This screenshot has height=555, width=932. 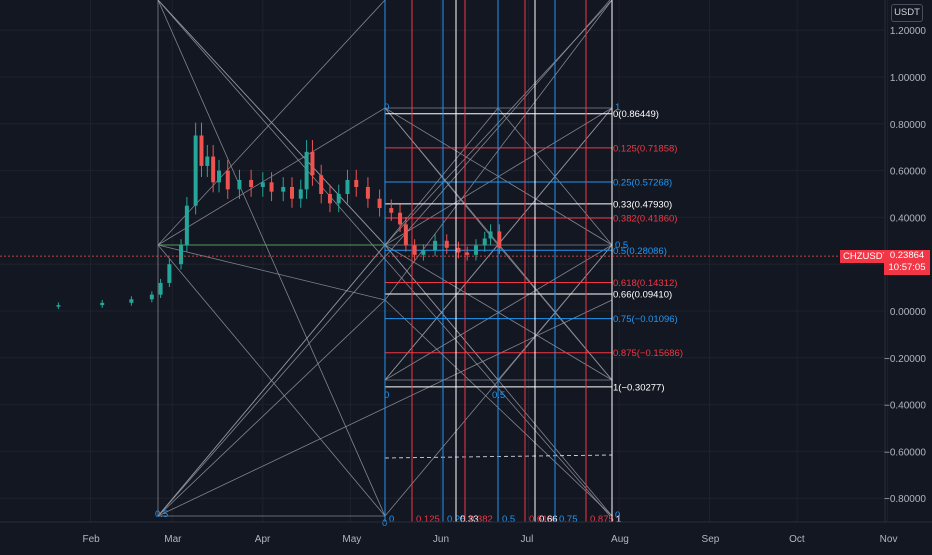 What do you see at coordinates (905, 359) in the screenshot?
I see `y-tick-label: −0.20000` at bounding box center [905, 359].